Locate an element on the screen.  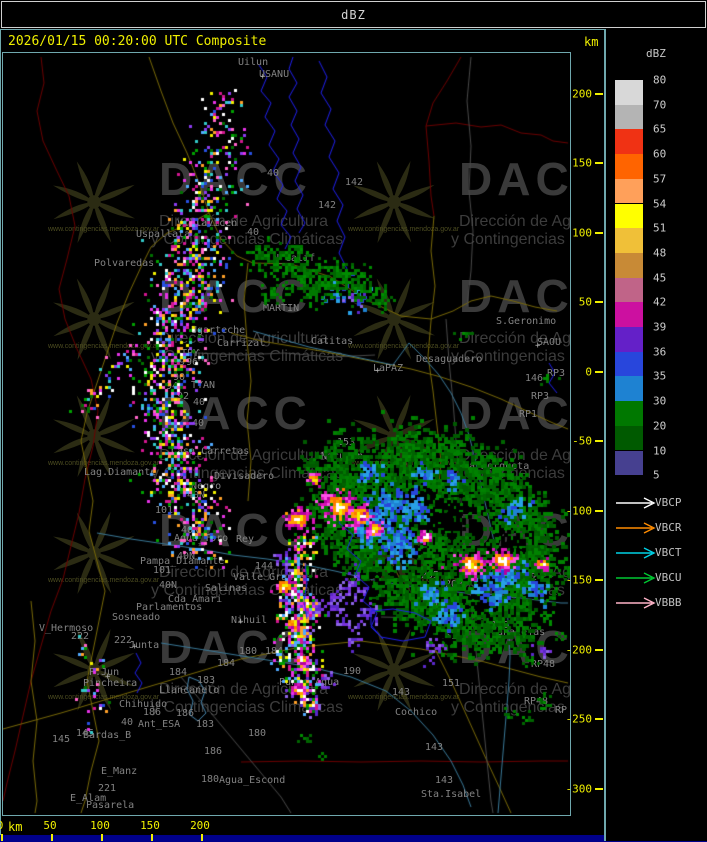
title-bar: dBZ is located at coordinates (353, 14).